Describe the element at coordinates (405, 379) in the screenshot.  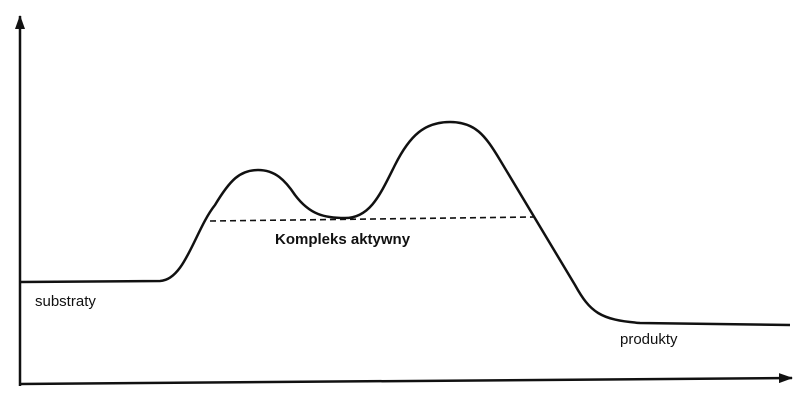
I see `x-axis` at that location.